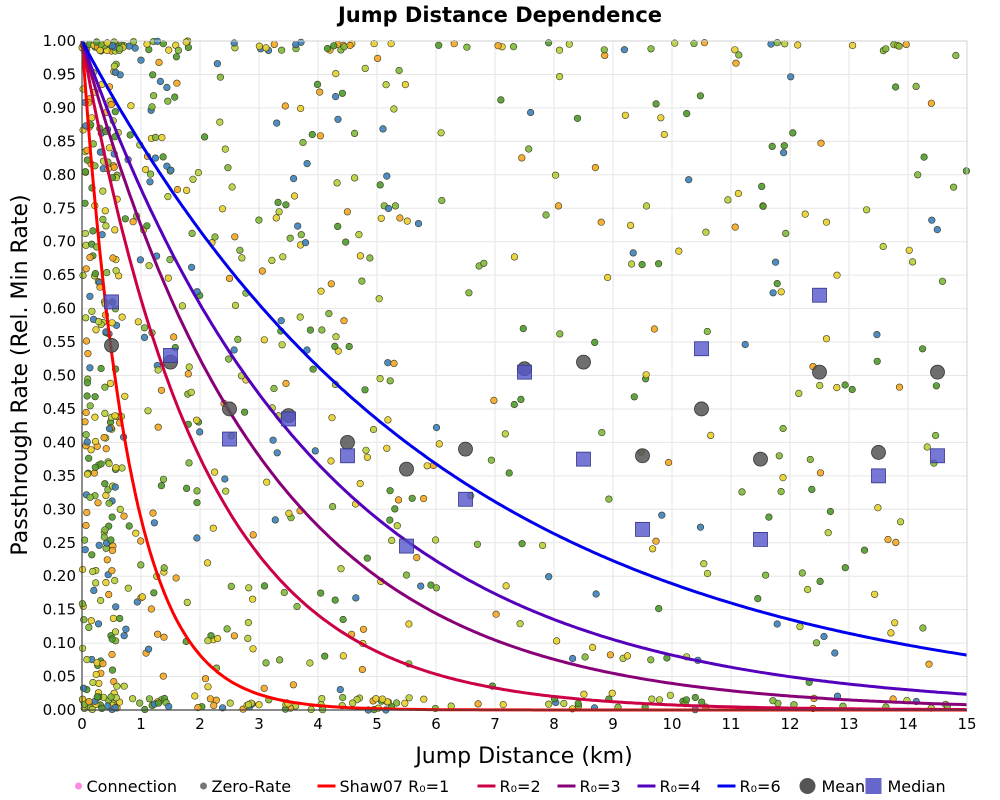  I want to click on y-axis-title: Passthrough Rate (Rel. Min Rate), so click(20, 374).